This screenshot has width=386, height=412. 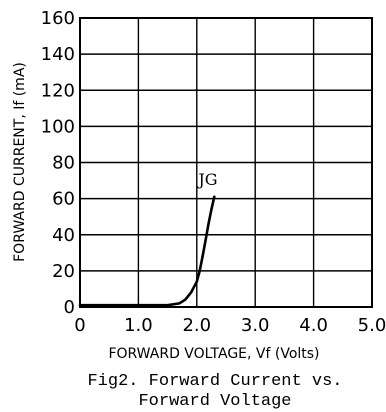 I want to click on y-axis-label: FORWARD CURRENT, If (mA), so click(x=20, y=162).